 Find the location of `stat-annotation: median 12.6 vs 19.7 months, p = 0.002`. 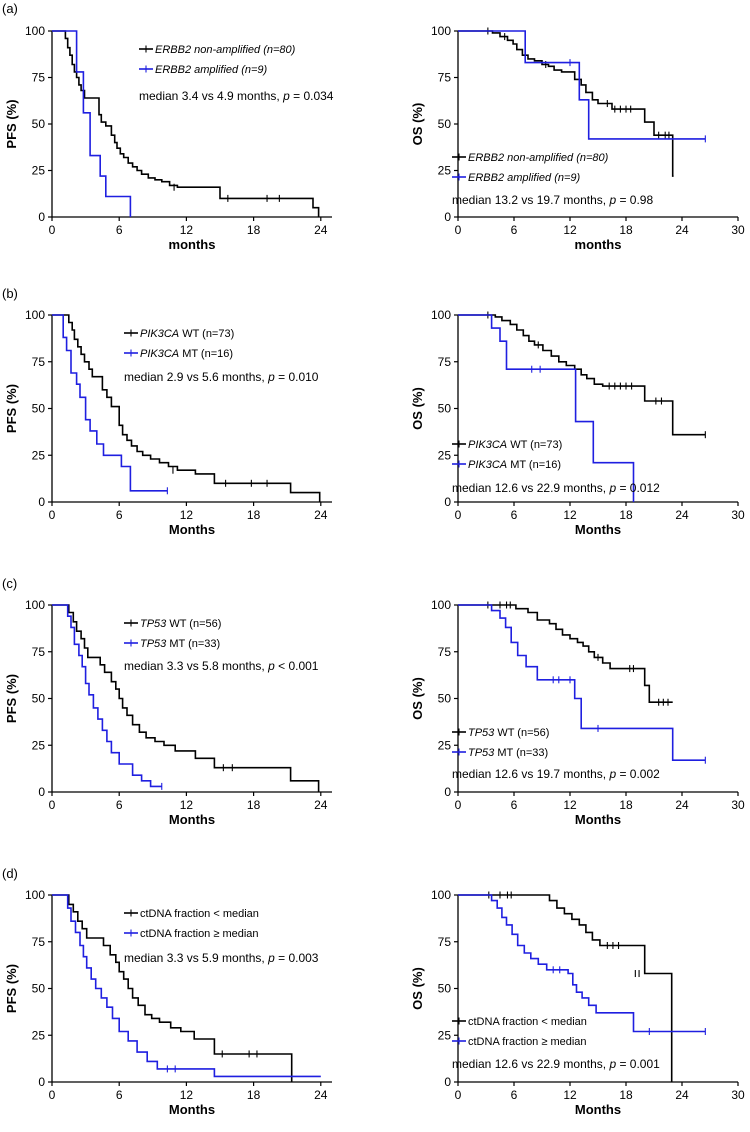

stat-annotation: median 12.6 vs 19.7 months, p = 0.002 is located at coordinates (556, 774).